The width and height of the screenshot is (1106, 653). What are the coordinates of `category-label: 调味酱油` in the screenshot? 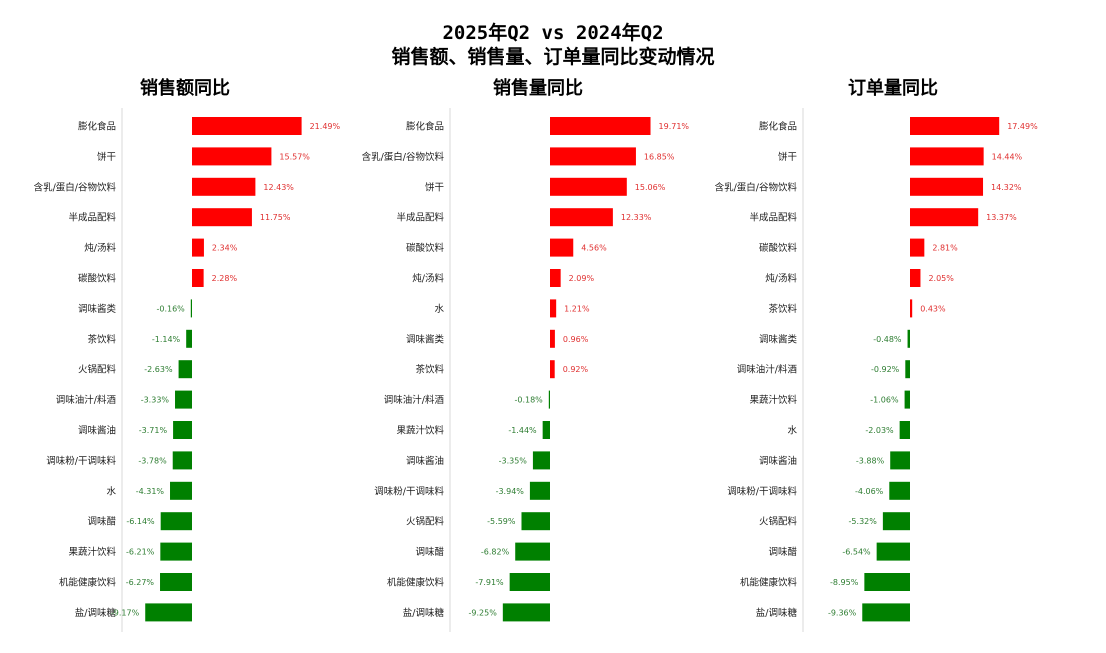 It's located at (425, 461).